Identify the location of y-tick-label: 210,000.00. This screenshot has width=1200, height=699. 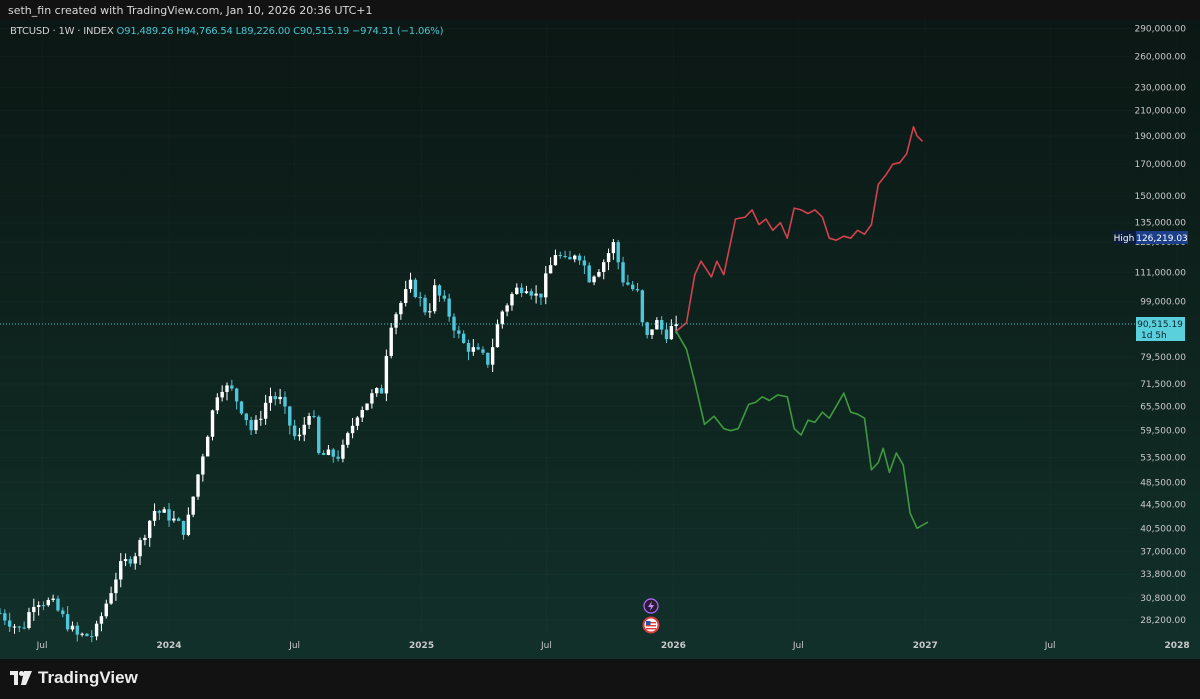
(1160, 112).